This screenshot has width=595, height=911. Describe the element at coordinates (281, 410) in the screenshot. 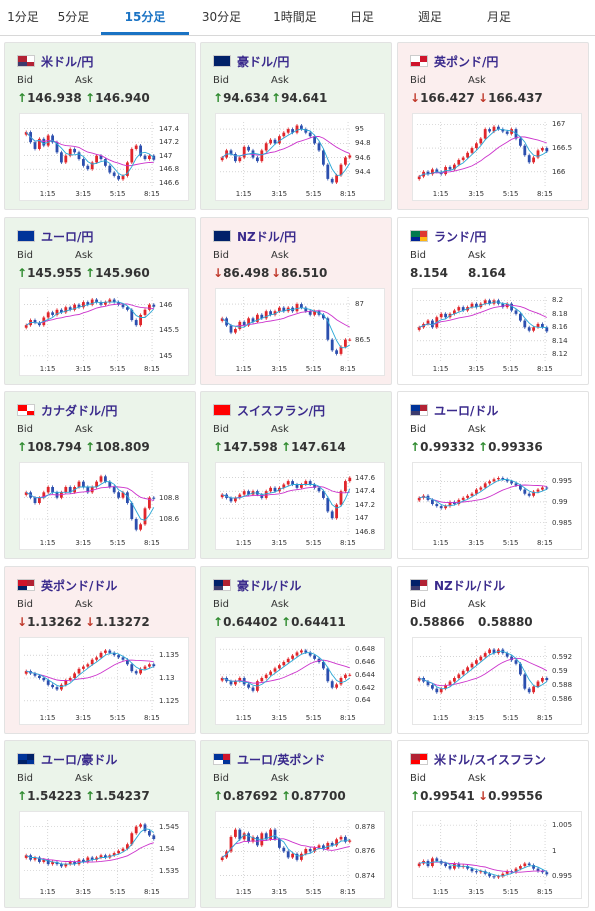

I see `pair-title: スイスフラン/円` at that location.